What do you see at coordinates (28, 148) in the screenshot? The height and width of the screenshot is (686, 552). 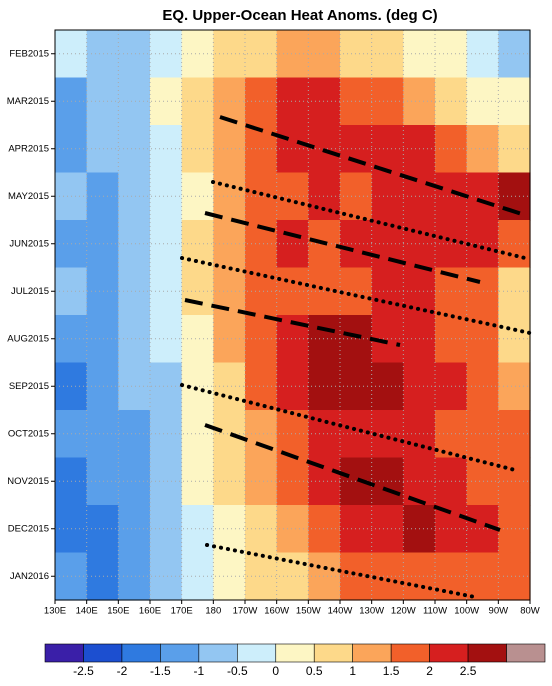 I see `y-tick-label: APR2015` at bounding box center [28, 148].